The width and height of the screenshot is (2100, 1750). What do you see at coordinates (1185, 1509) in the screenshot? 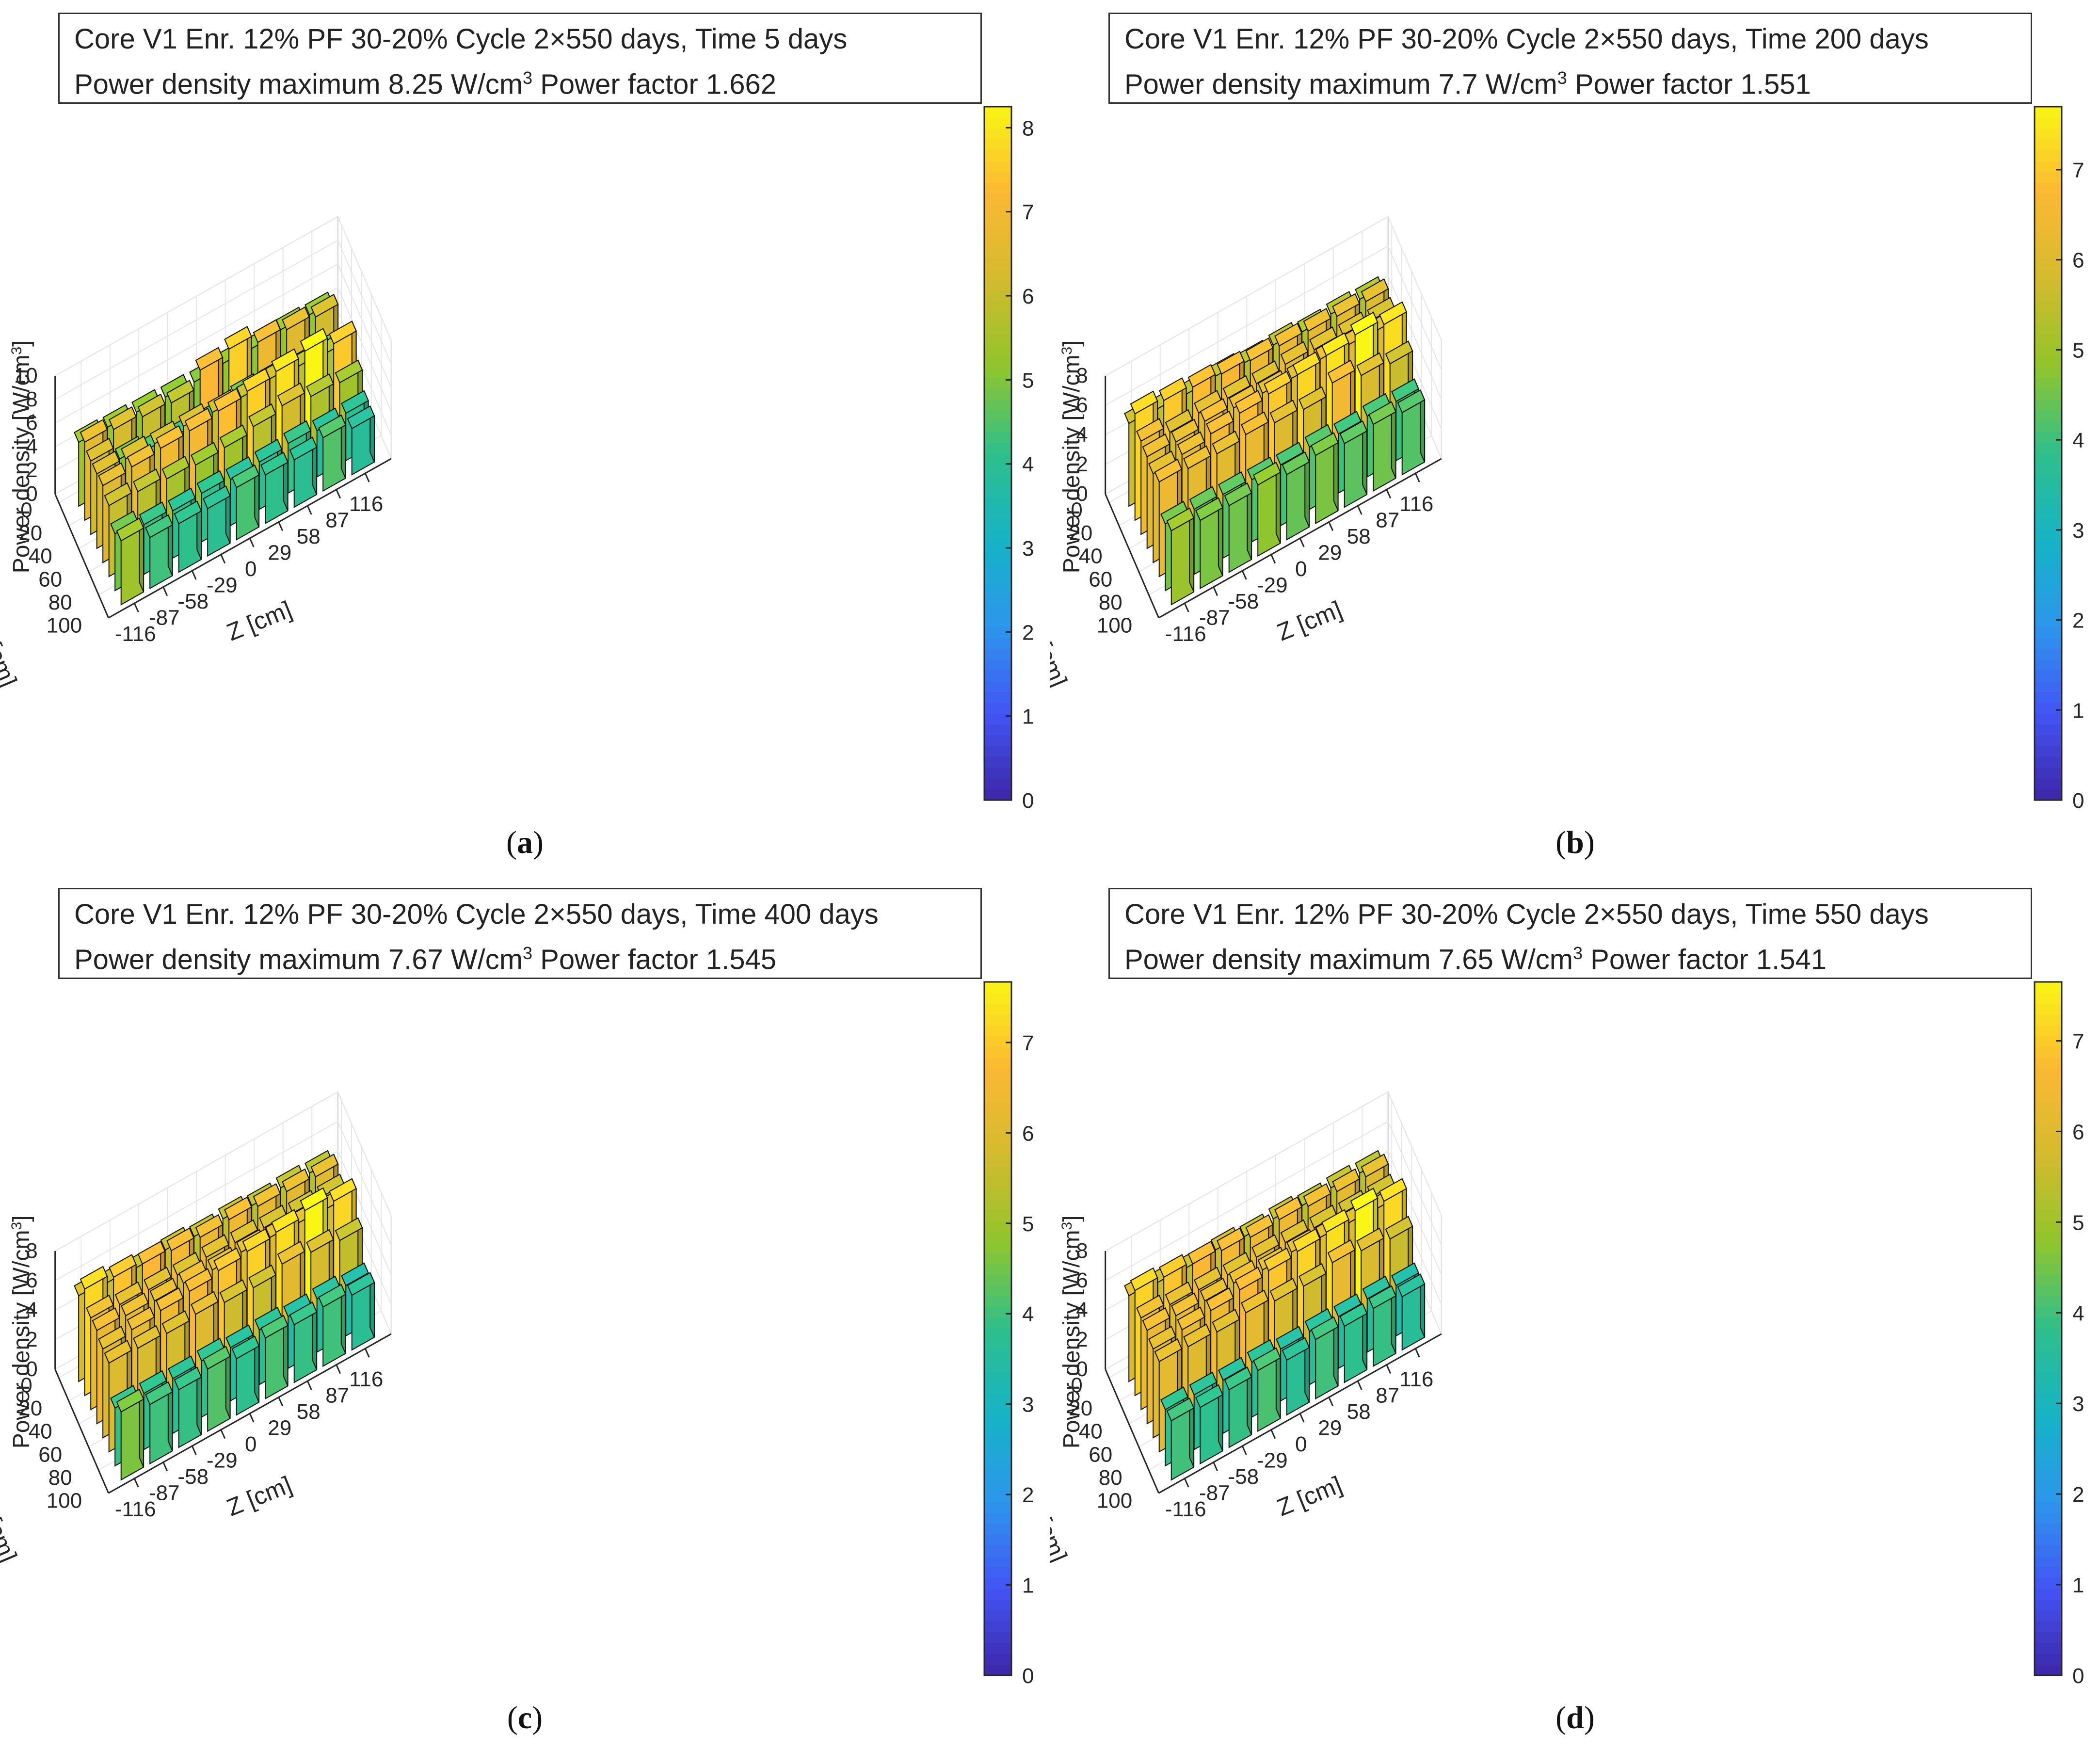
I see `x-tick-label: -116` at bounding box center [1185, 1509].